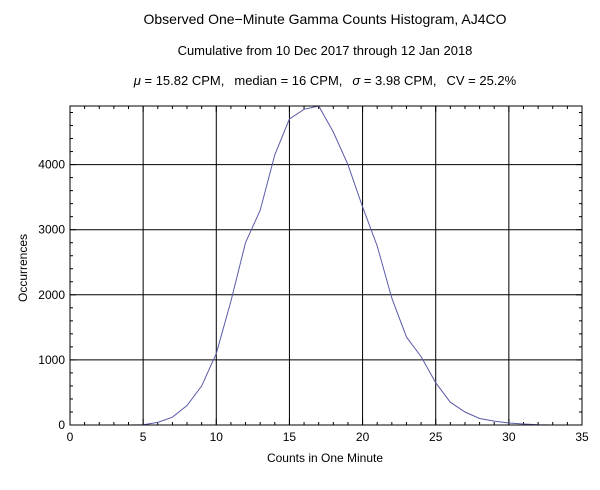  Describe the element at coordinates (23, 268) in the screenshot. I see `y-axis-label: Occurrences` at that location.